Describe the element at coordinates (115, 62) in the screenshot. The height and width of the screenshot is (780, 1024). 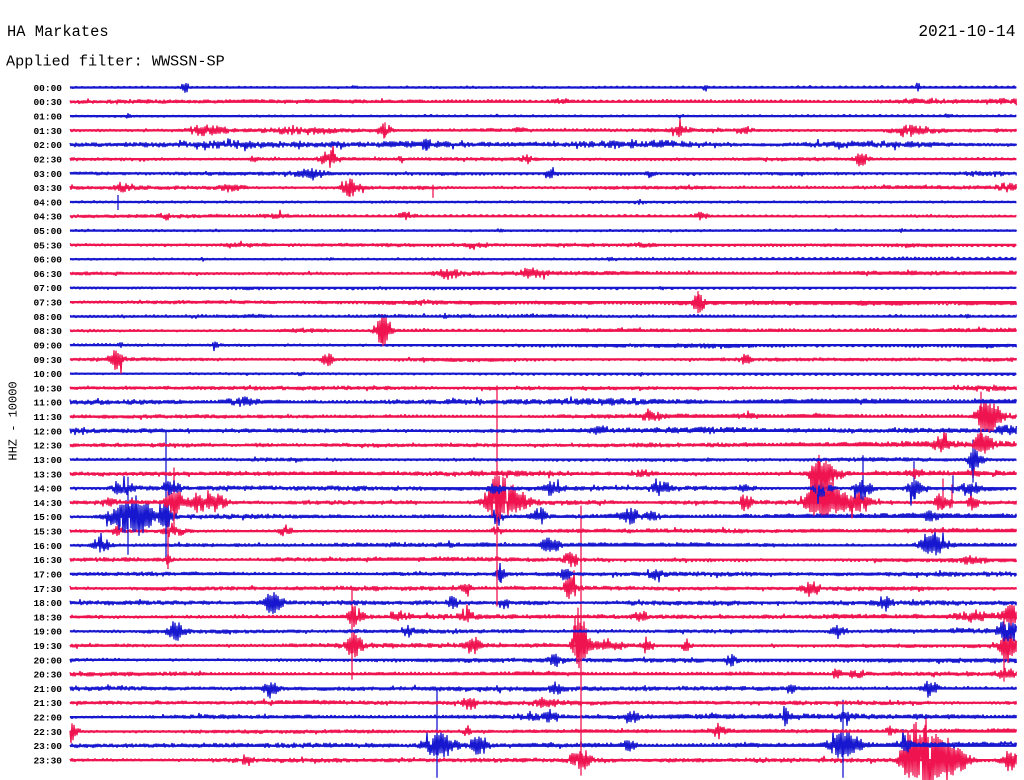
I see `svg-text: Applied filter: WWSSN-SP` at that location.